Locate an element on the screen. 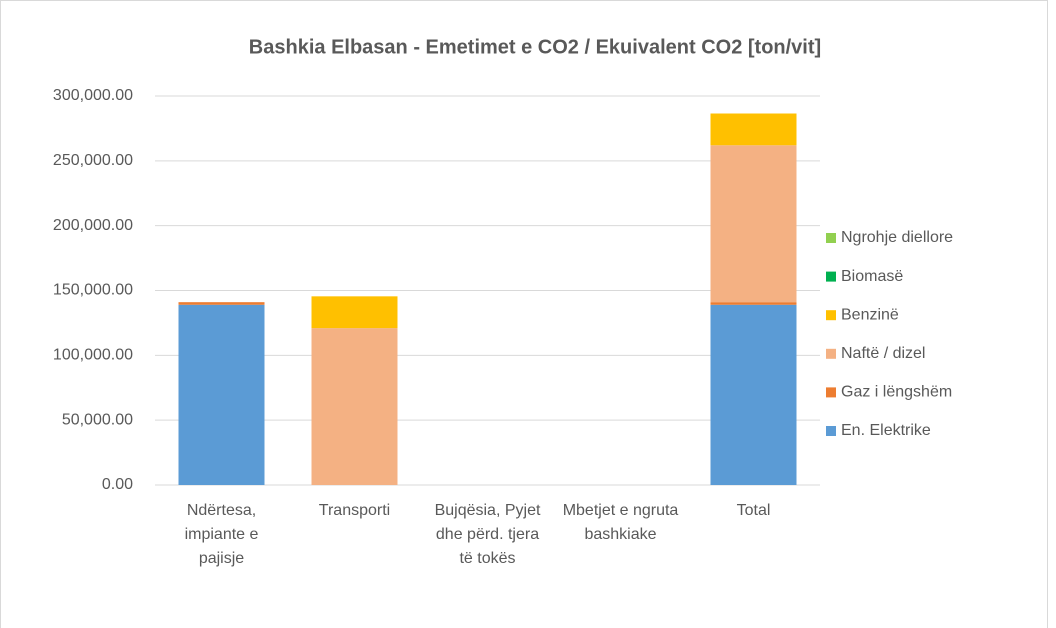 Image resolution: width=1056 pixels, height=628 pixels. x-tick-label: Bujqësia, Pyjet dhe përd. tjera të tokës is located at coordinates (487, 534).